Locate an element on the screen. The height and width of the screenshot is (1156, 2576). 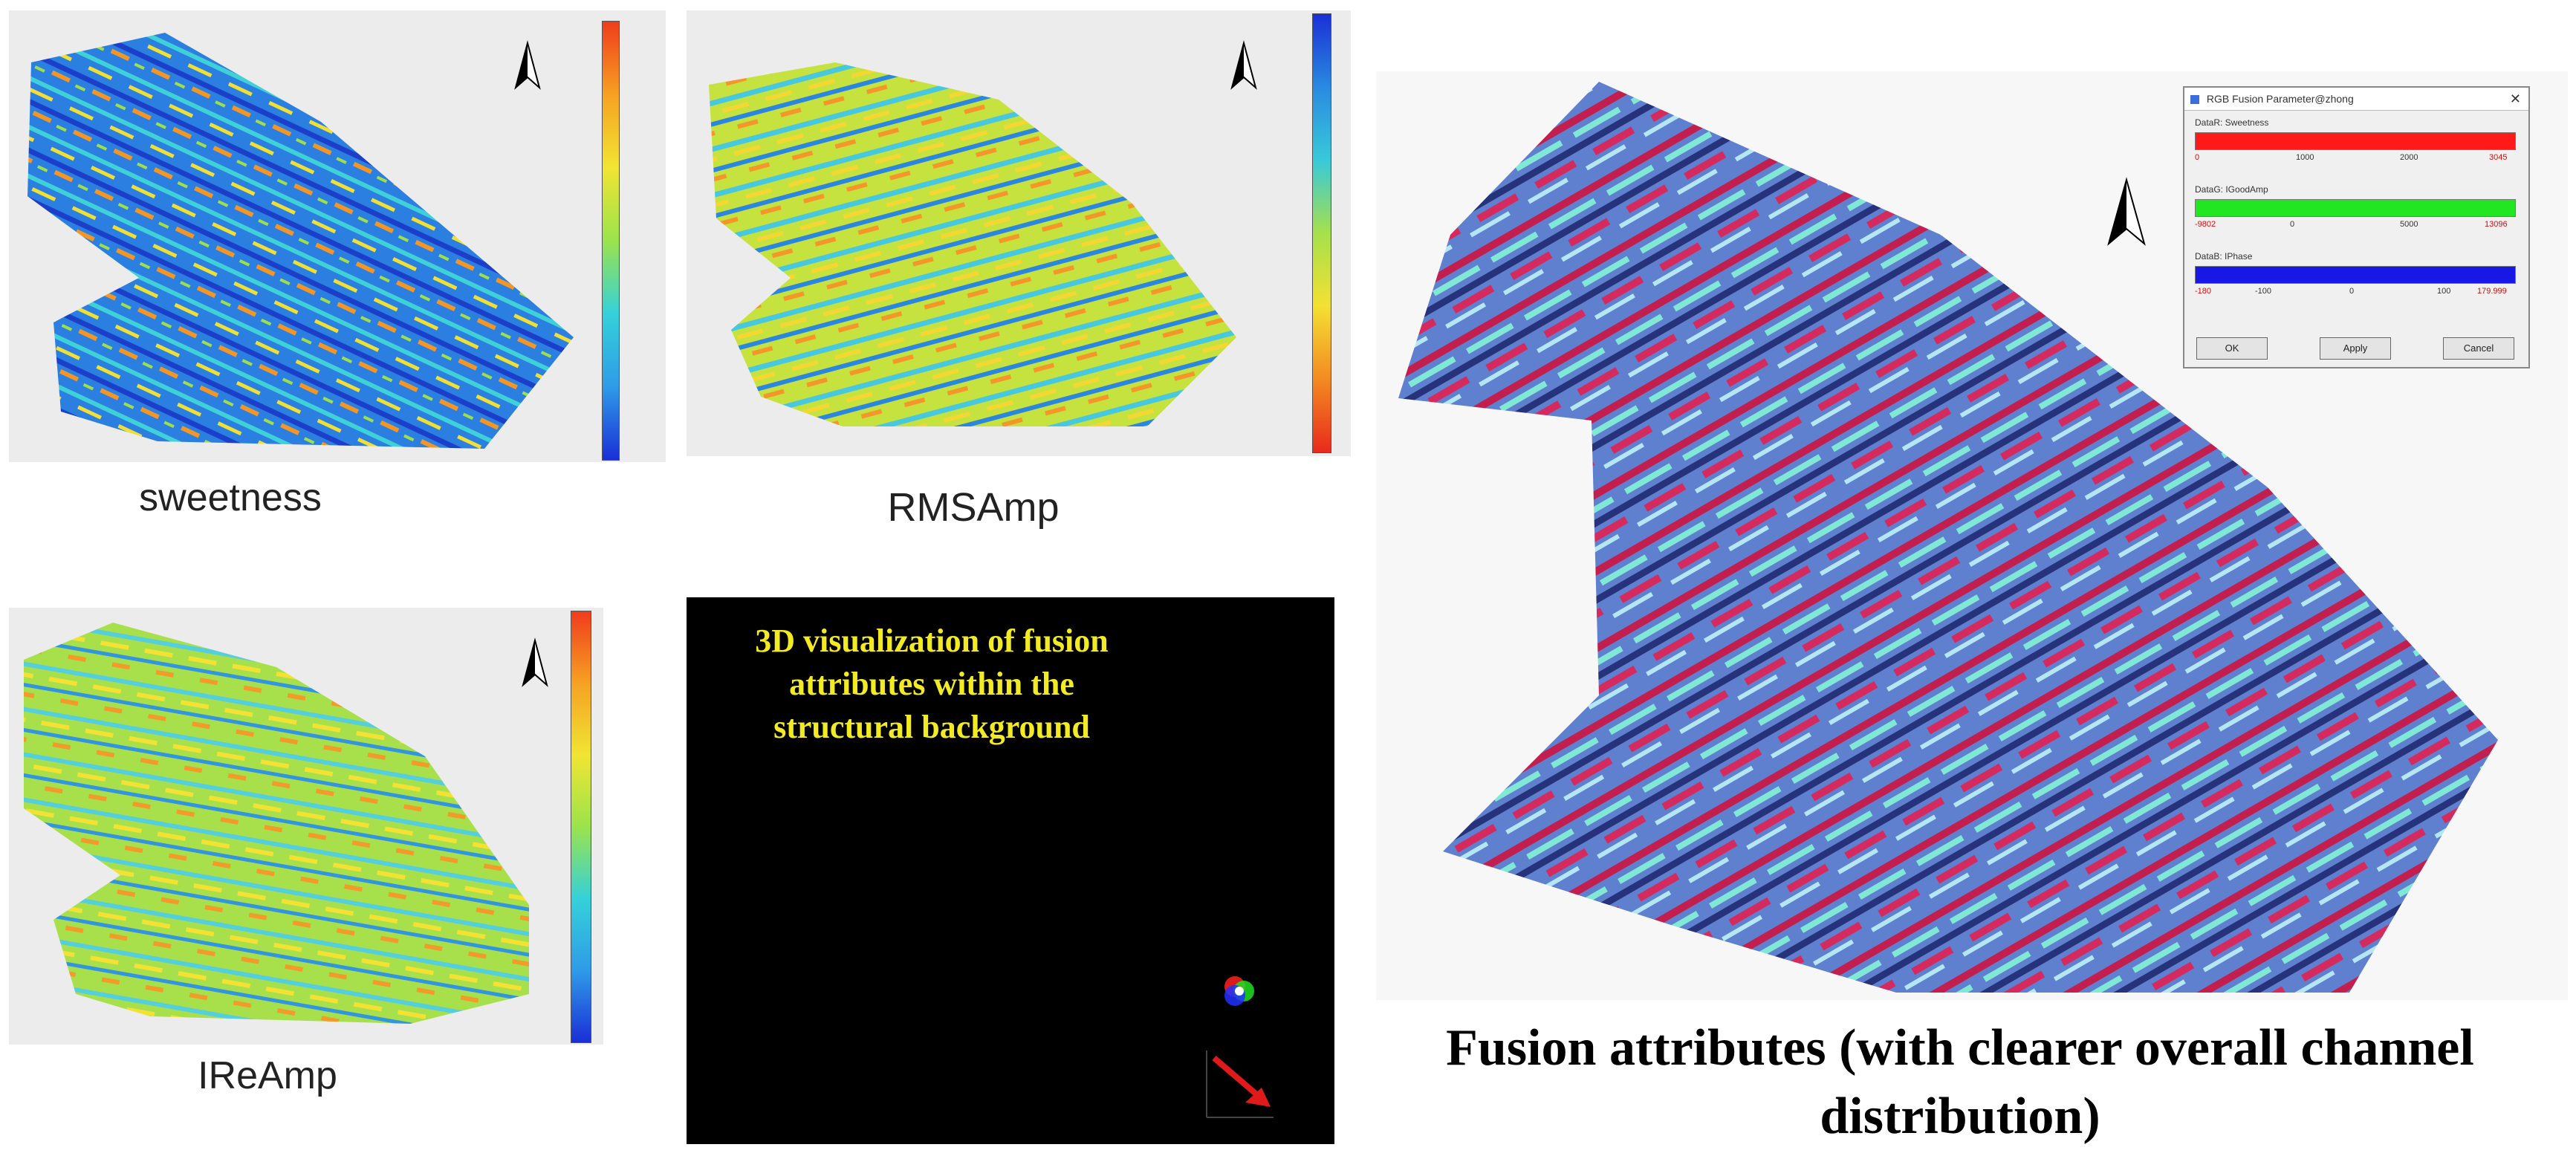
channel-b-bar is located at coordinates (2355, 275).